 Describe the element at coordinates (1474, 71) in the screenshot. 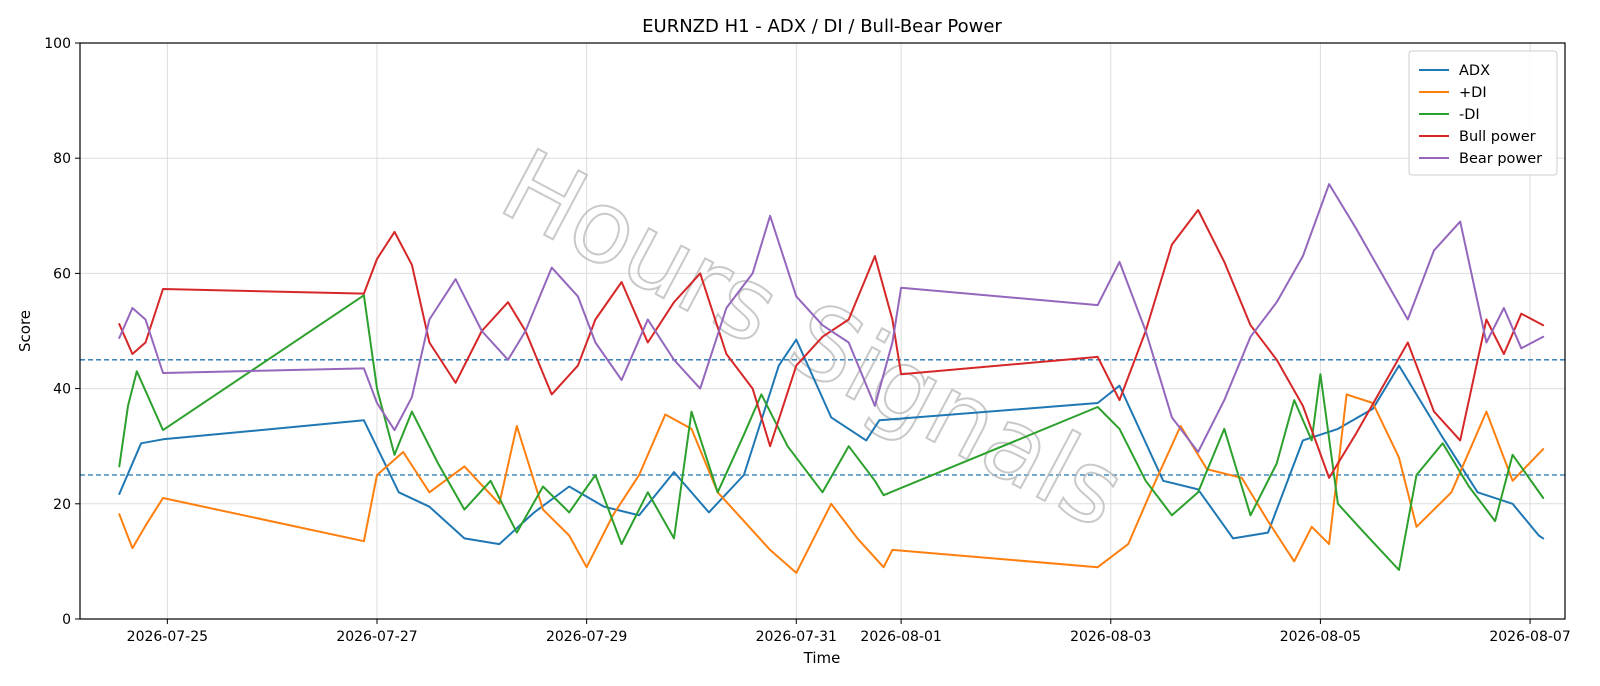

I see `legend-label: ADX` at that location.